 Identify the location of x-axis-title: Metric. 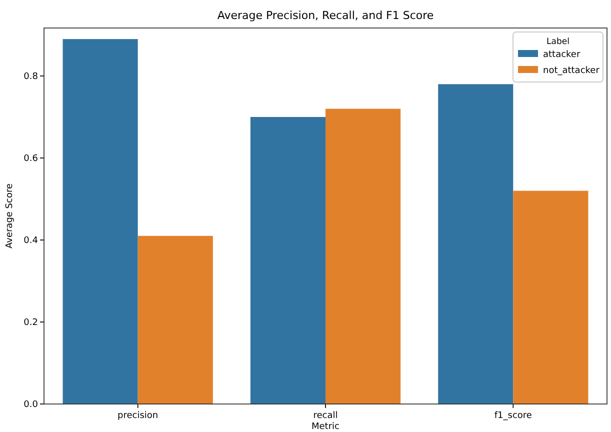
(326, 427).